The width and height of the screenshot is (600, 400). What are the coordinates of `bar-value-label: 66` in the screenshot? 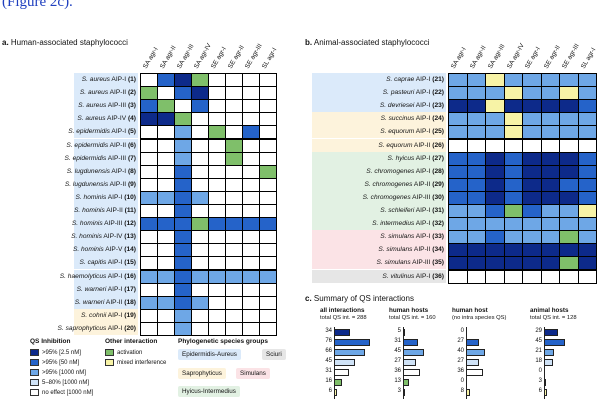 It's located at (328, 351).